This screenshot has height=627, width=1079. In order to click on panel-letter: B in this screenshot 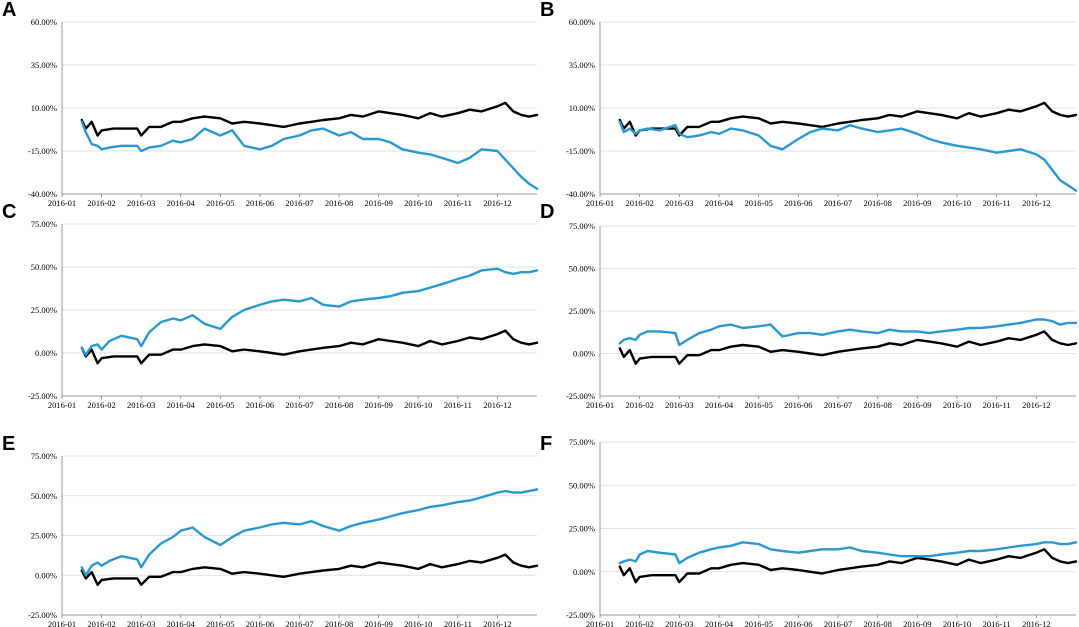, I will do `click(547, 10)`.